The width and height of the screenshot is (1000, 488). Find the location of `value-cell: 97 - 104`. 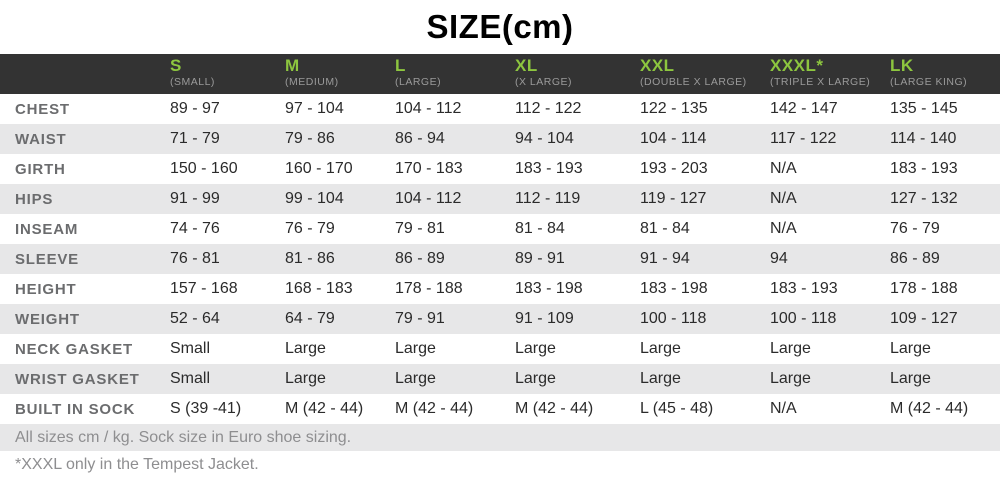

value-cell: 97 - 104 is located at coordinates (314, 108).